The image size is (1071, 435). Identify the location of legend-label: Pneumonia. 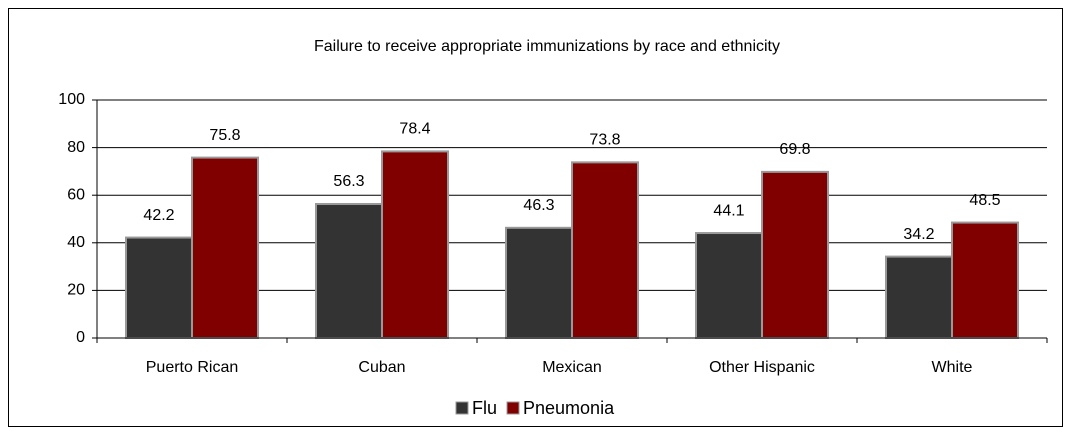
(569, 408).